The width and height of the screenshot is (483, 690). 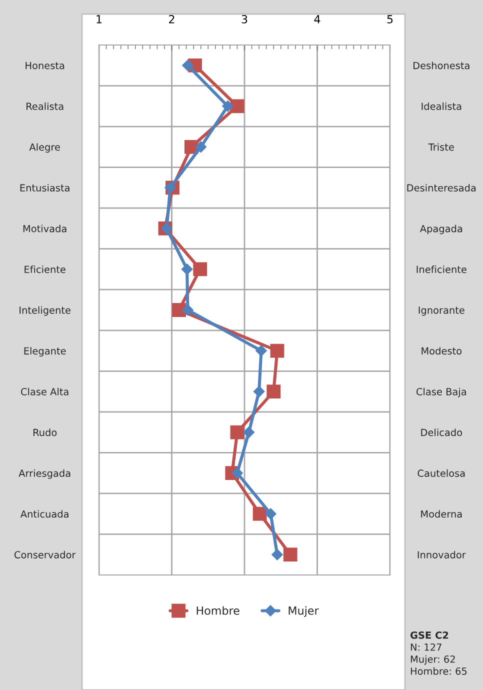 I want to click on y2-tick-label: Ignorante, so click(x=441, y=311).